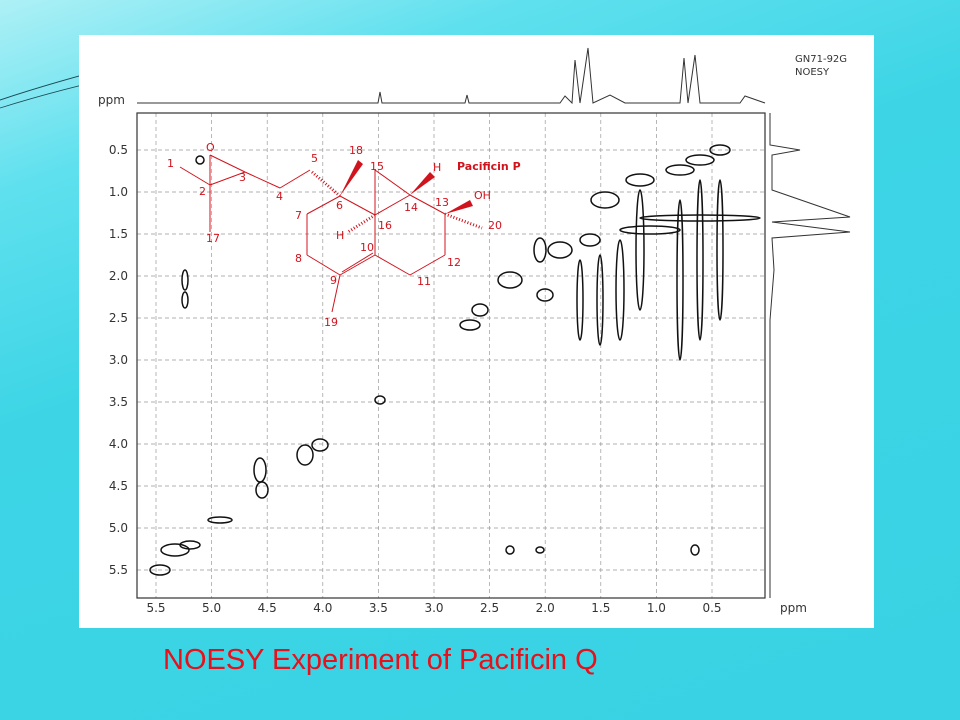 The width and height of the screenshot is (960, 720). Describe the element at coordinates (118, 486) in the screenshot. I see `y-tick-label: 4.5` at that location.